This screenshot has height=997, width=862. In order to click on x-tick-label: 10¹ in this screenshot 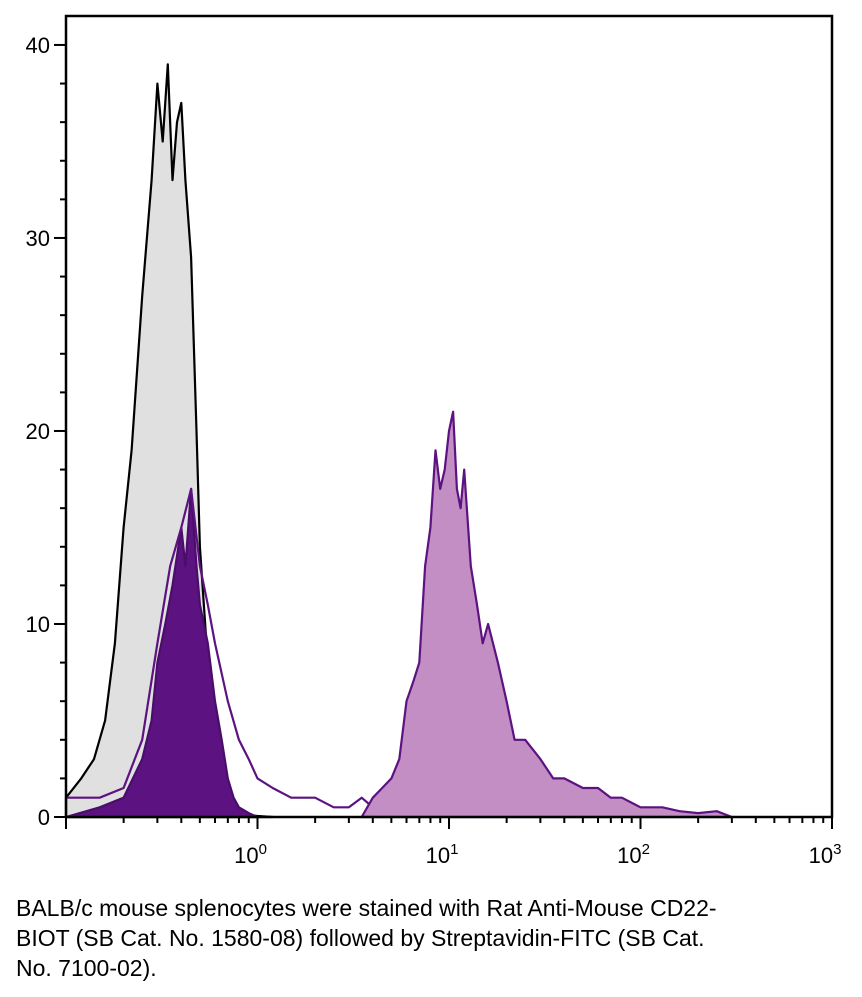, I will do `click(442, 854)`.